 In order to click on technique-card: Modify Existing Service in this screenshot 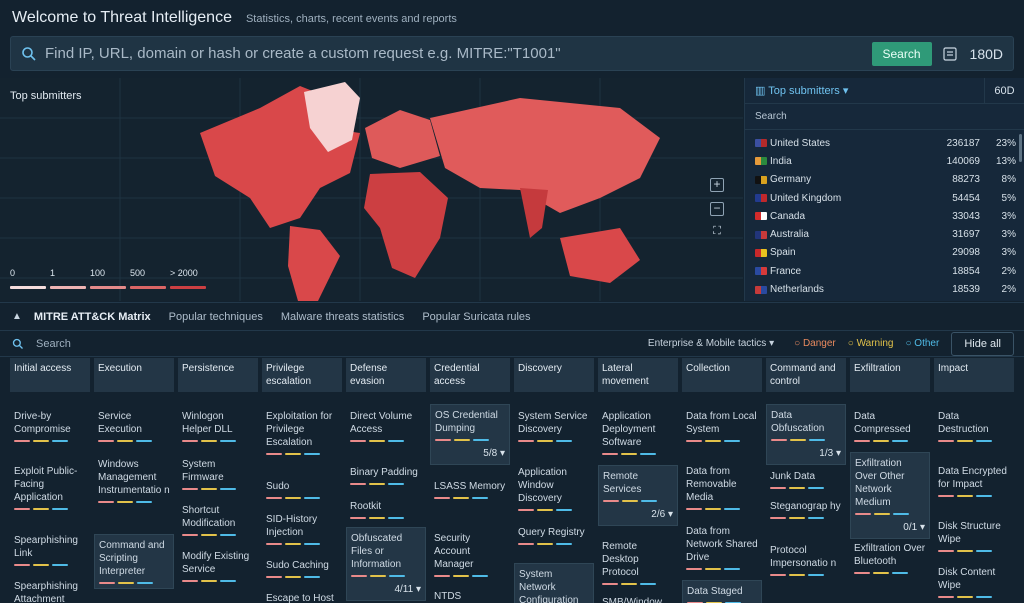, I will do `click(218, 566)`.